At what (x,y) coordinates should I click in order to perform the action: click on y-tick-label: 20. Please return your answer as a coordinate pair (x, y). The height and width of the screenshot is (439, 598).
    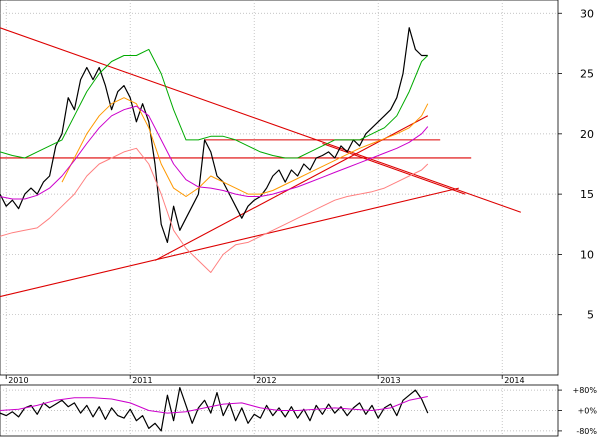
    Looking at the image, I should click on (587, 134).